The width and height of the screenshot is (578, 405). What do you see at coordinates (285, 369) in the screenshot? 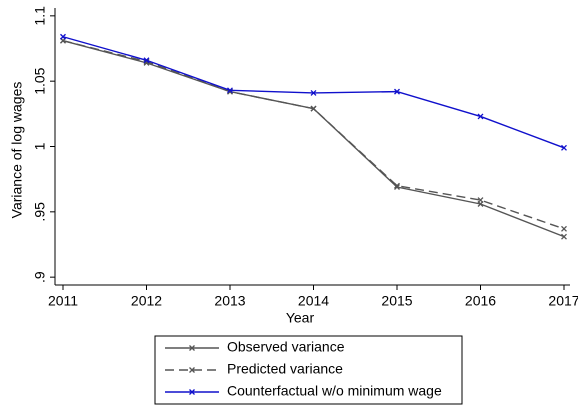
I see `legend-label: Predicted variance` at bounding box center [285, 369].